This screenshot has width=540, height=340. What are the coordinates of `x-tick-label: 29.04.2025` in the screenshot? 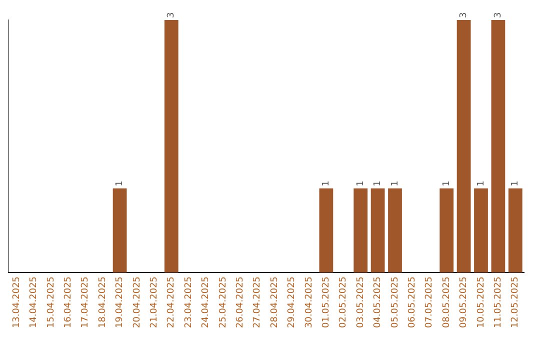 It's located at (292, 302).